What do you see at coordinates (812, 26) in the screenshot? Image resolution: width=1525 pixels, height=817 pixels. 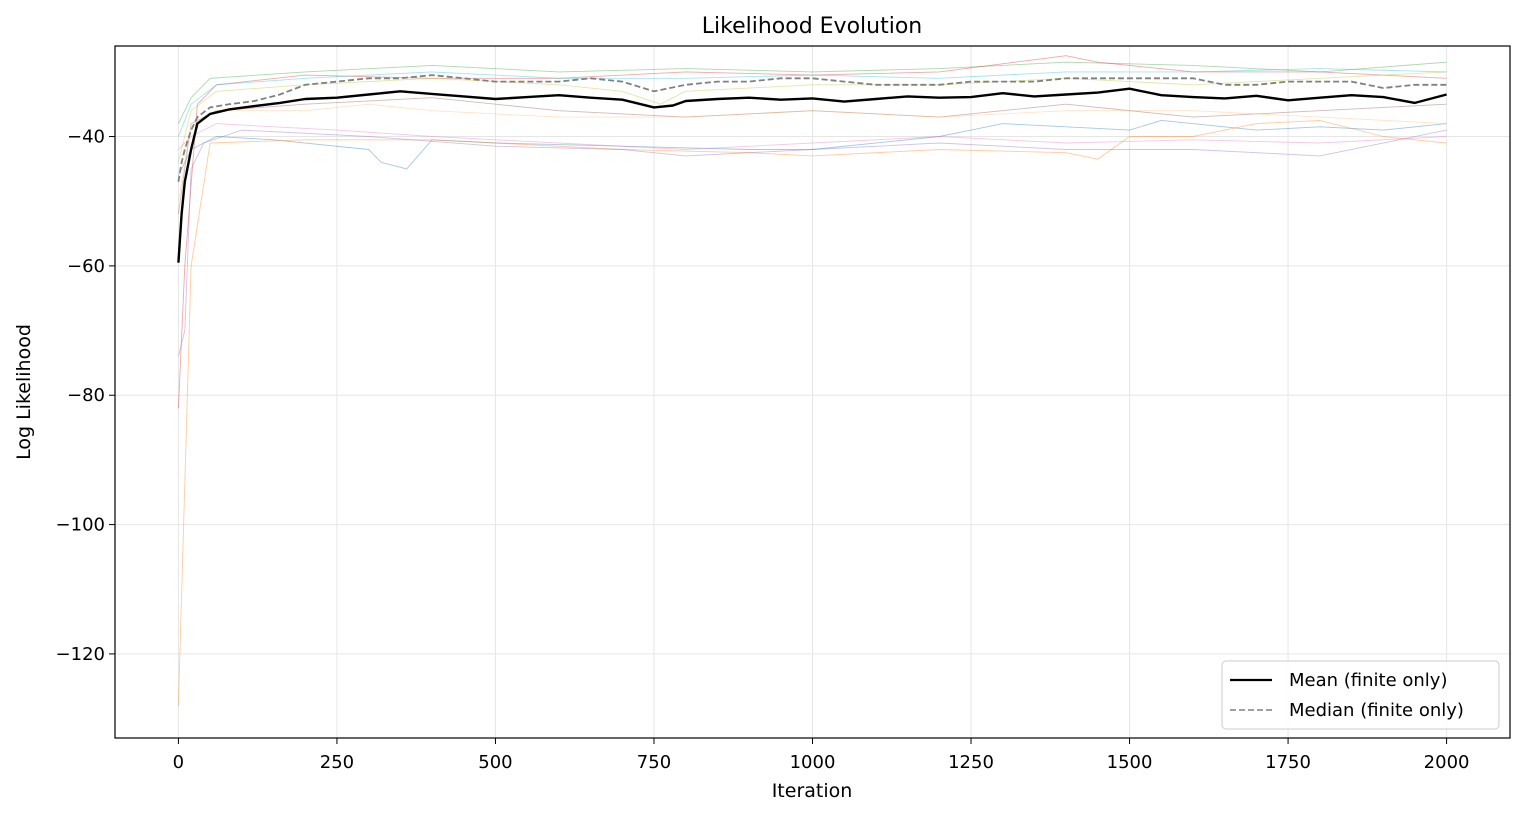 I see `chart-title: Likelihood Evolution` at bounding box center [812, 26].